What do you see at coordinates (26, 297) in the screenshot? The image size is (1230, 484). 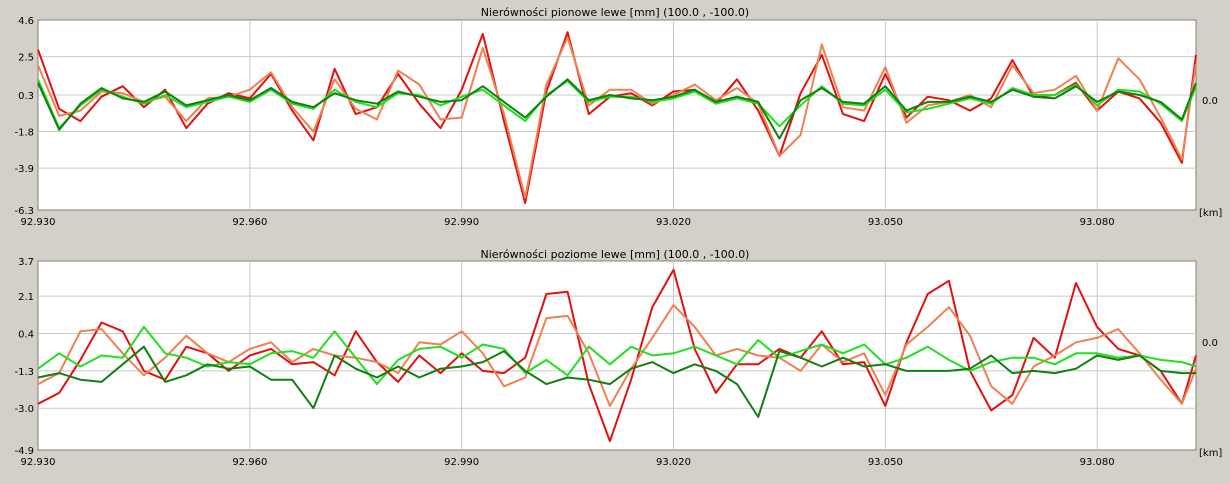 I see `y-tick-label: 2.1` at bounding box center [26, 297].